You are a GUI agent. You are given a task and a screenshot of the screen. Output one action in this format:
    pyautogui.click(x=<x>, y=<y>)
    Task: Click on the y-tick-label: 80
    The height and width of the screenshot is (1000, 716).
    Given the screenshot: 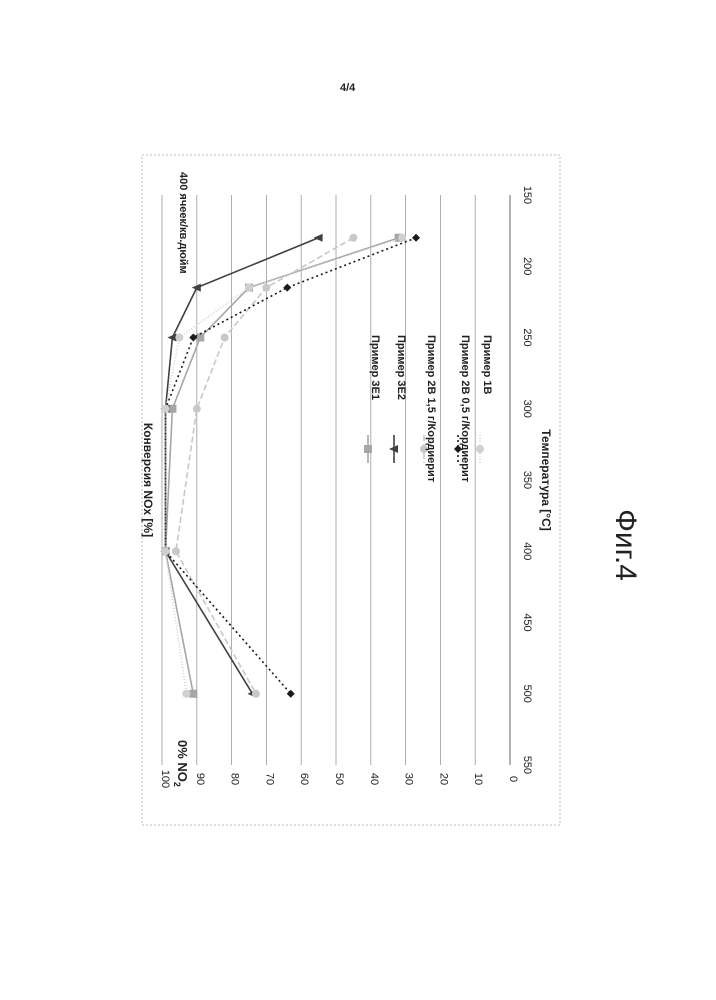 What is the action you would take?
    pyautogui.click(x=235, y=779)
    